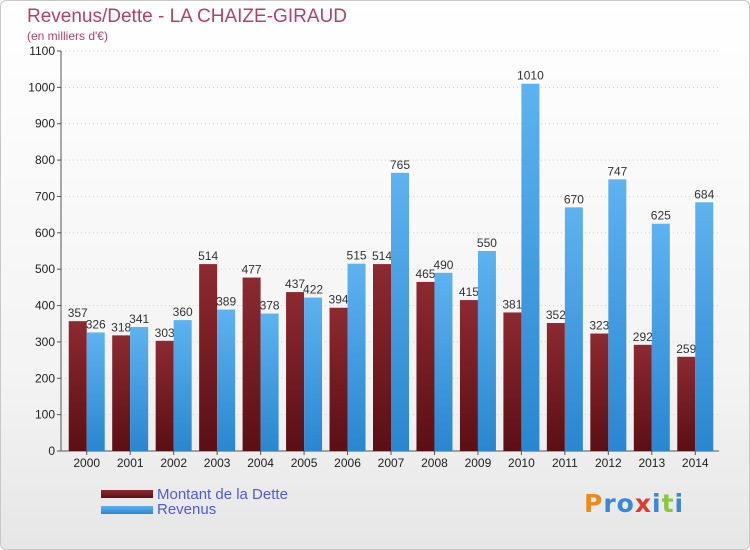  I want to click on logo-letter-0: P, so click(594, 503).